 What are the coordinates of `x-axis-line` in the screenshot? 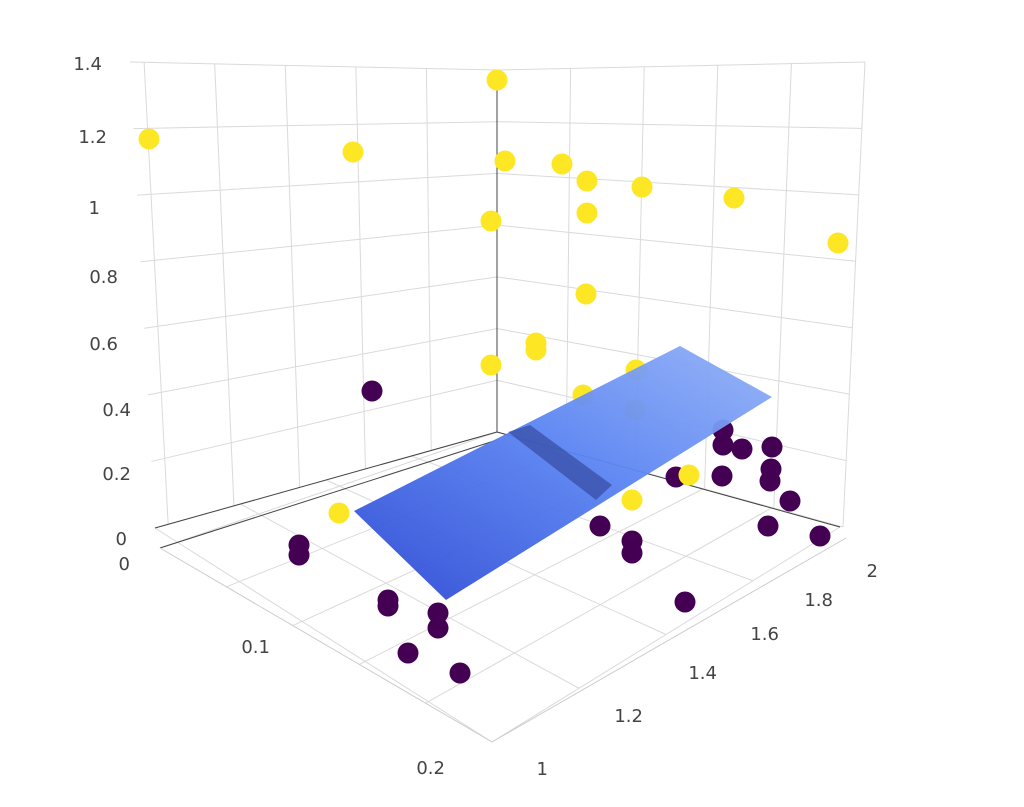 It's located at (328, 494).